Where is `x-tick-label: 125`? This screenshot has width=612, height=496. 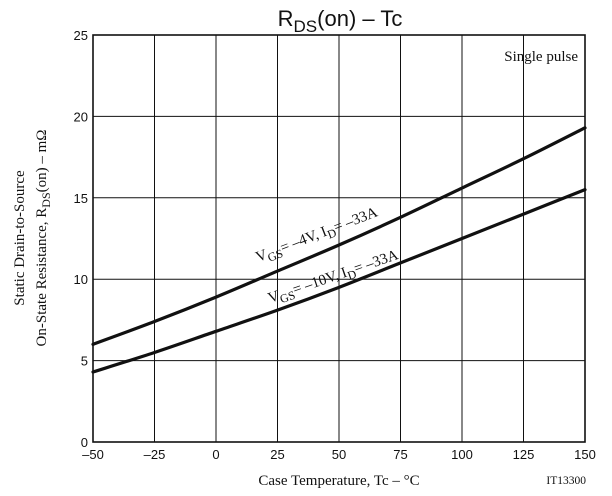 x-tick-label: 125 is located at coordinates (524, 454).